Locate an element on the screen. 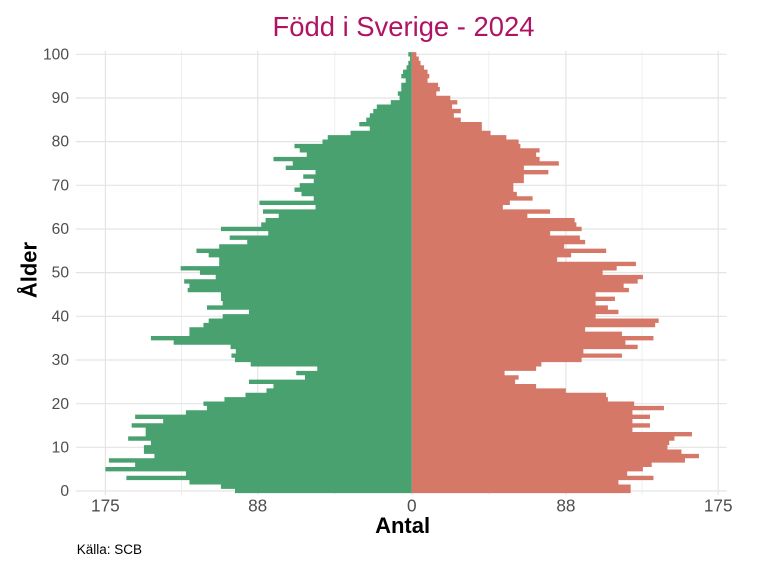  svg-text: Källa: SCB is located at coordinates (109, 549).